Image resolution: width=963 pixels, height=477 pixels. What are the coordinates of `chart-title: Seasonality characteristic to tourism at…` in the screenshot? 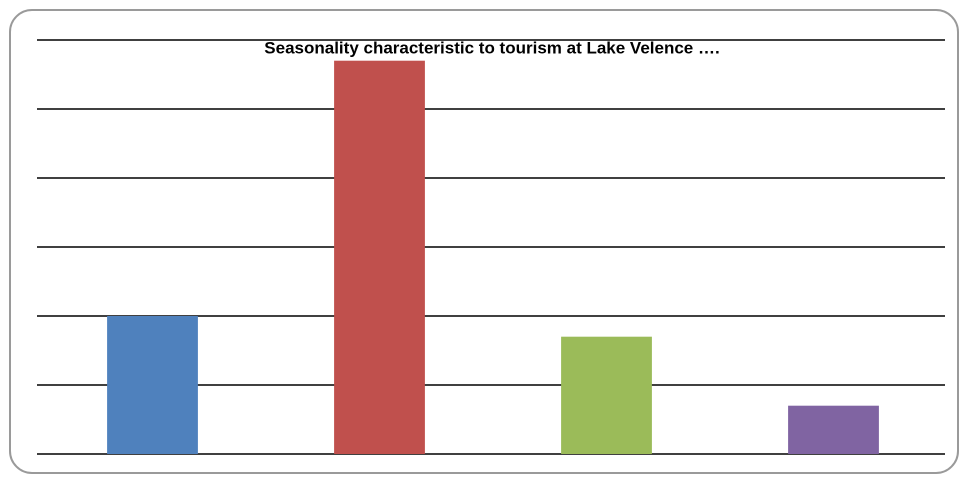 It's located at (491, 47).